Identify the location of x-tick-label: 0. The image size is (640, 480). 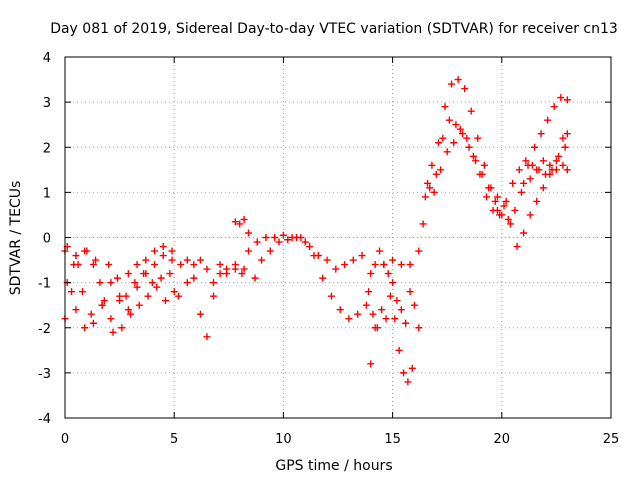
(65, 439).